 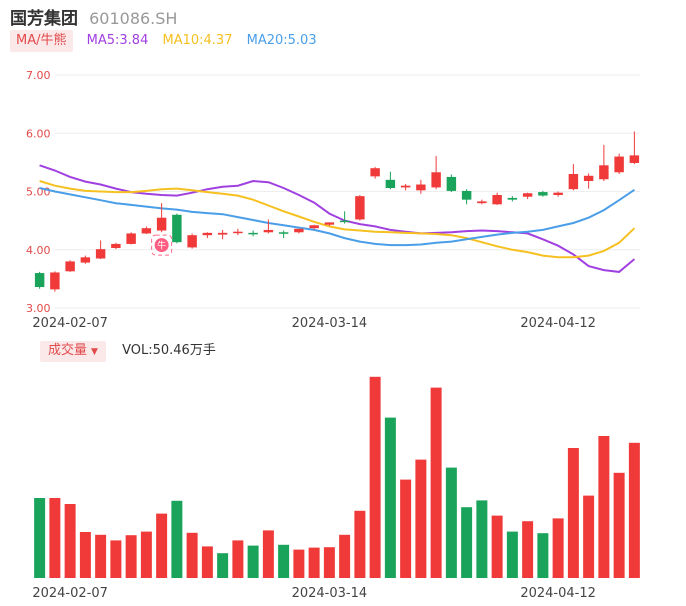 What do you see at coordinates (330, 323) in the screenshot?
I see `price-x-tick-label: 2024-03-14` at bounding box center [330, 323].